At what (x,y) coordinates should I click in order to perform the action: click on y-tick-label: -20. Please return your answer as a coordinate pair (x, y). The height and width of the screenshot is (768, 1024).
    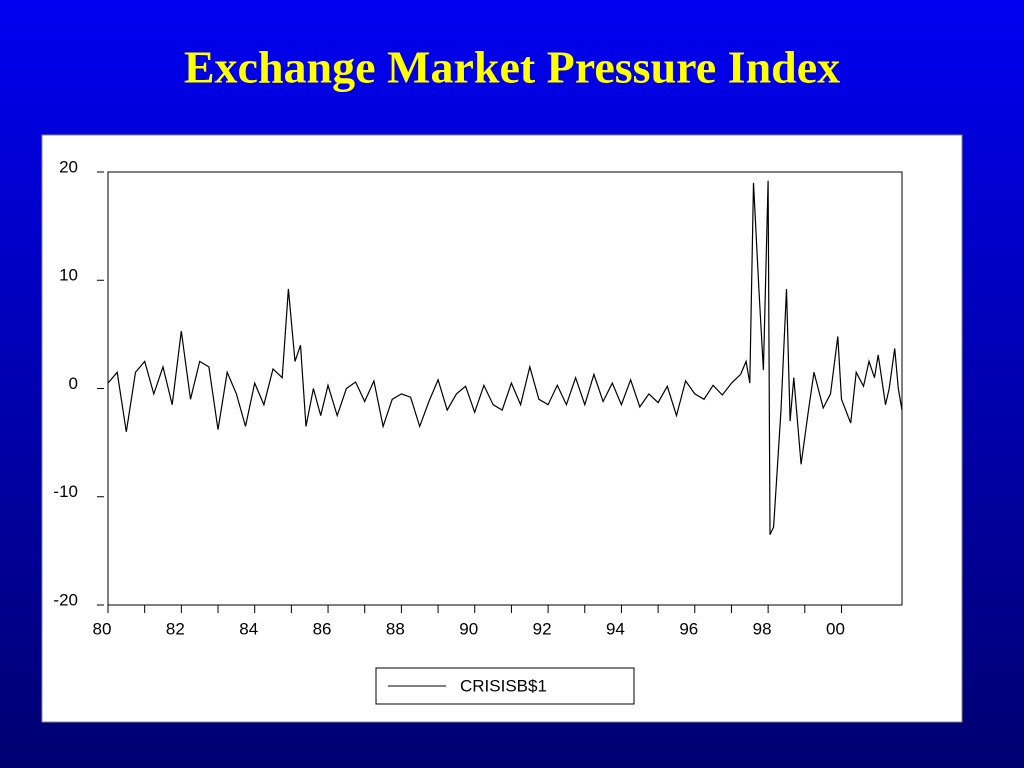
    Looking at the image, I should click on (65, 599).